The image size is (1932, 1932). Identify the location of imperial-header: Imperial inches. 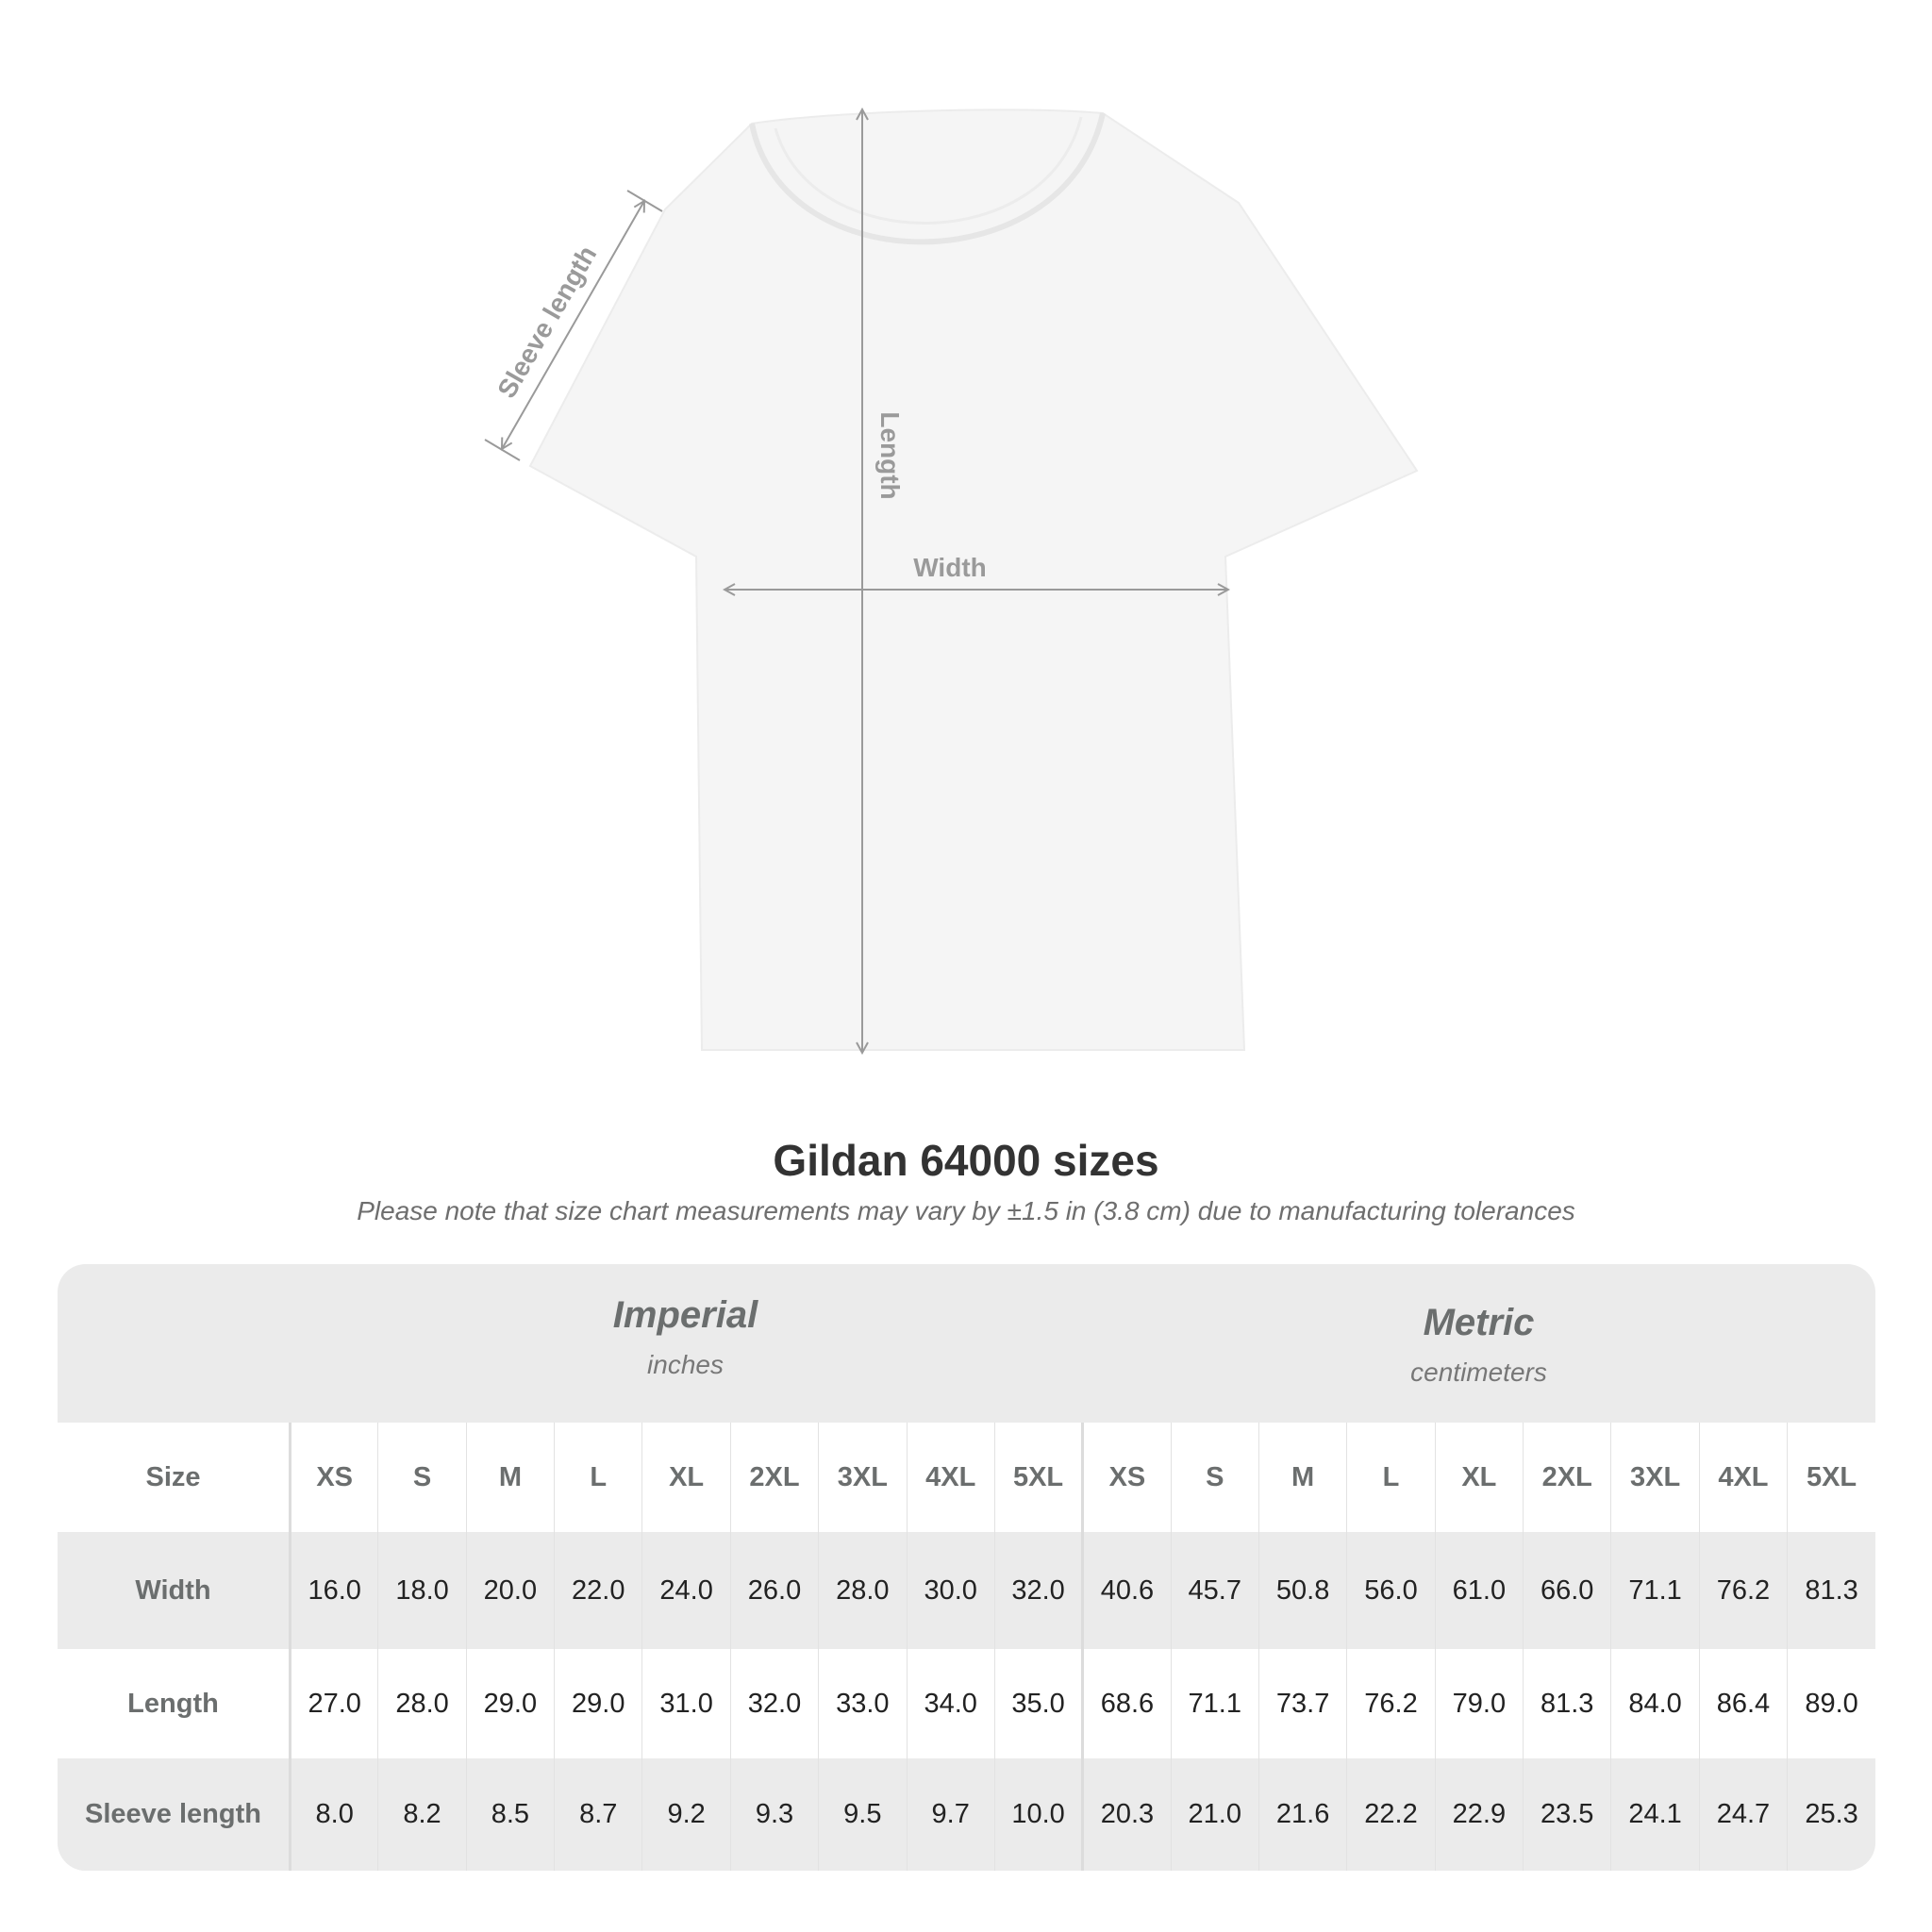
(686, 1337).